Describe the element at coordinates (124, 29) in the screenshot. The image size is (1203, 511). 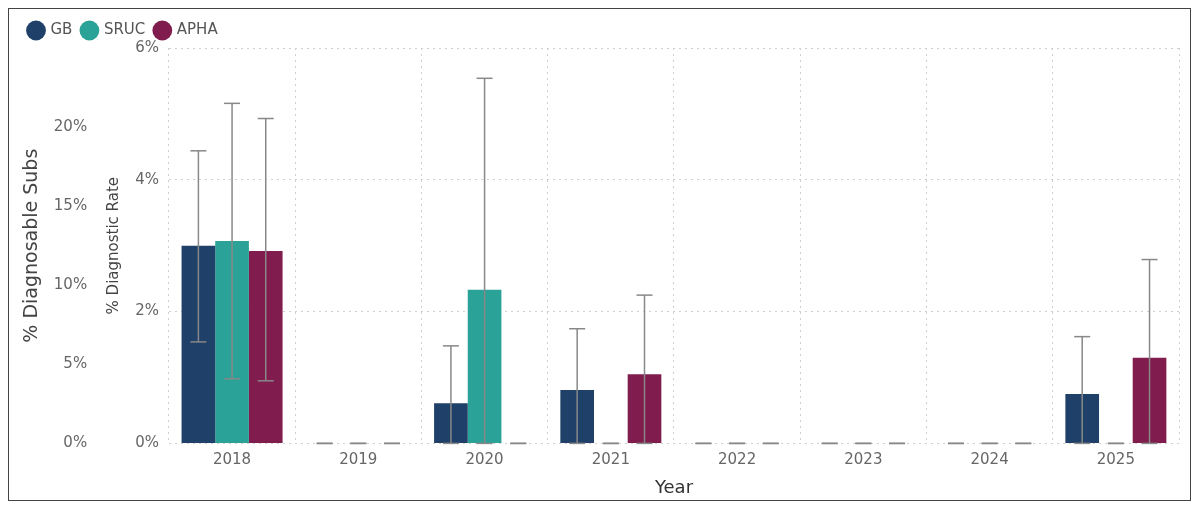
I see `legend-label: SRUC` at that location.